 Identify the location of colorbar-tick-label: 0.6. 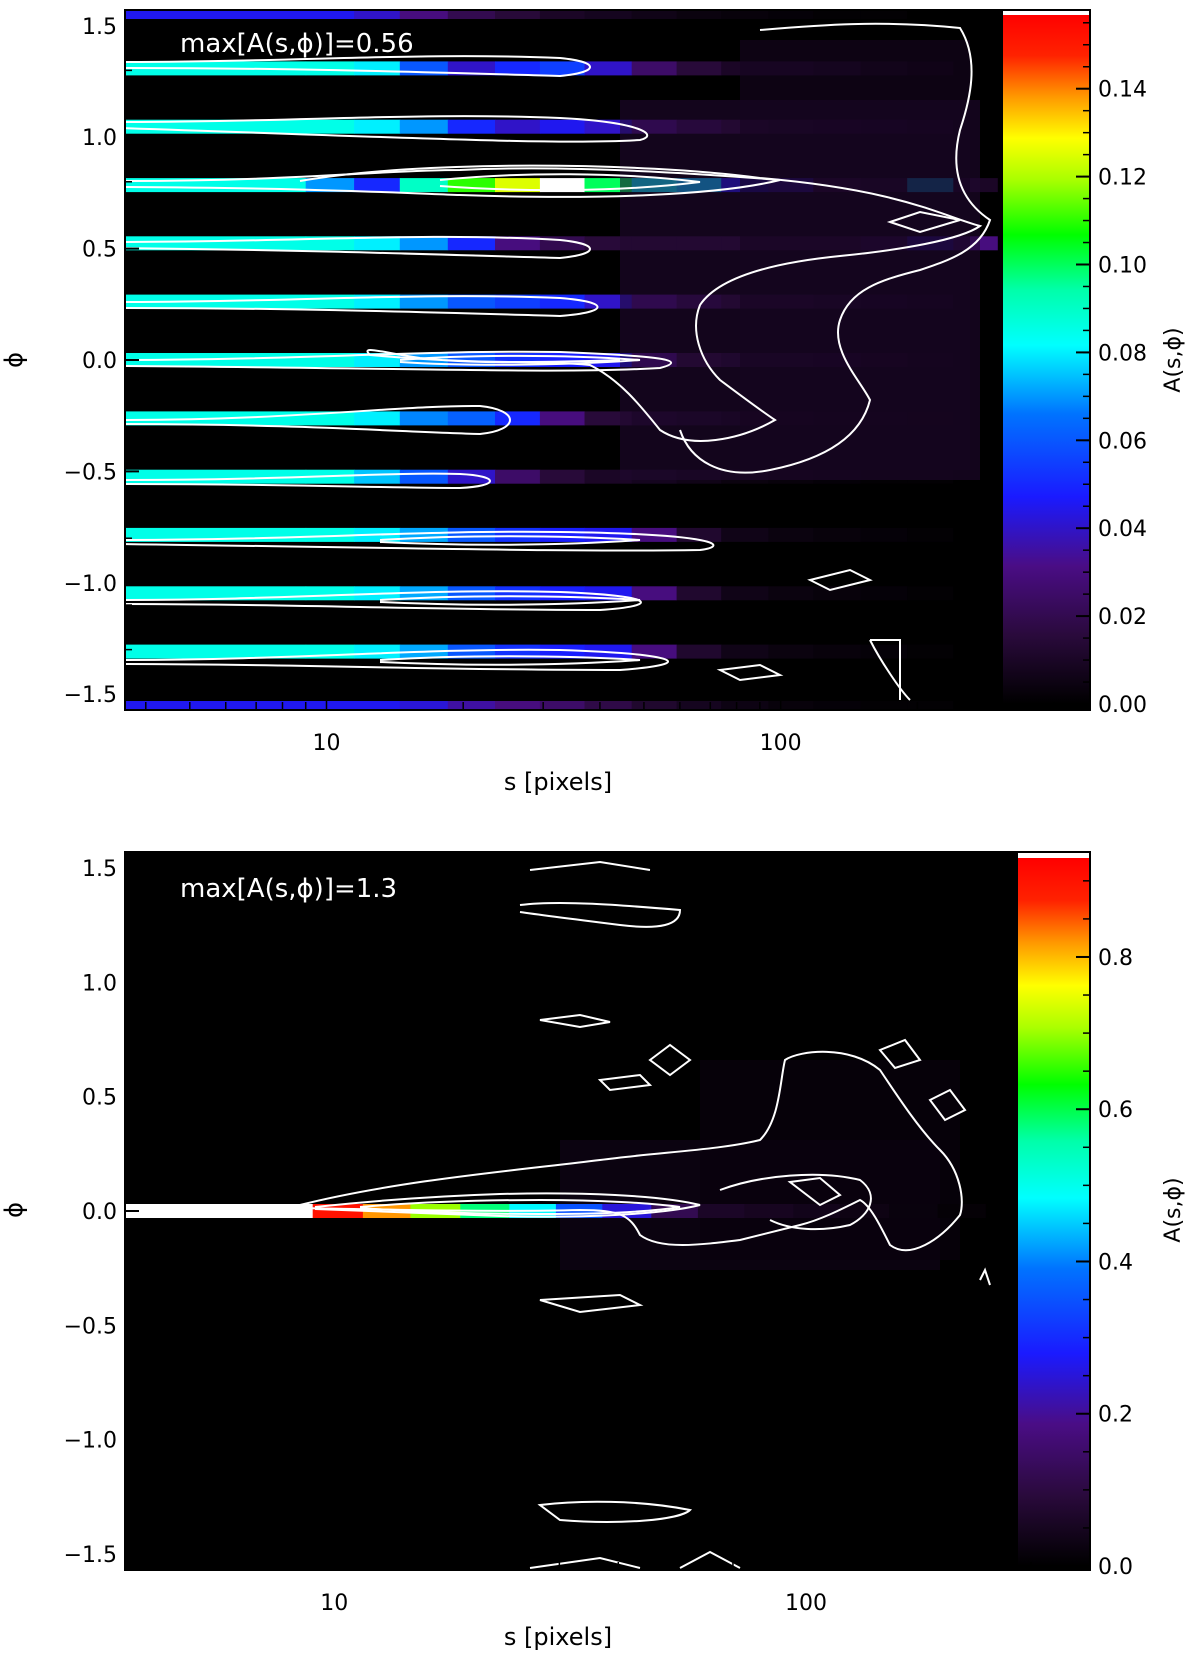
(1115, 1110).